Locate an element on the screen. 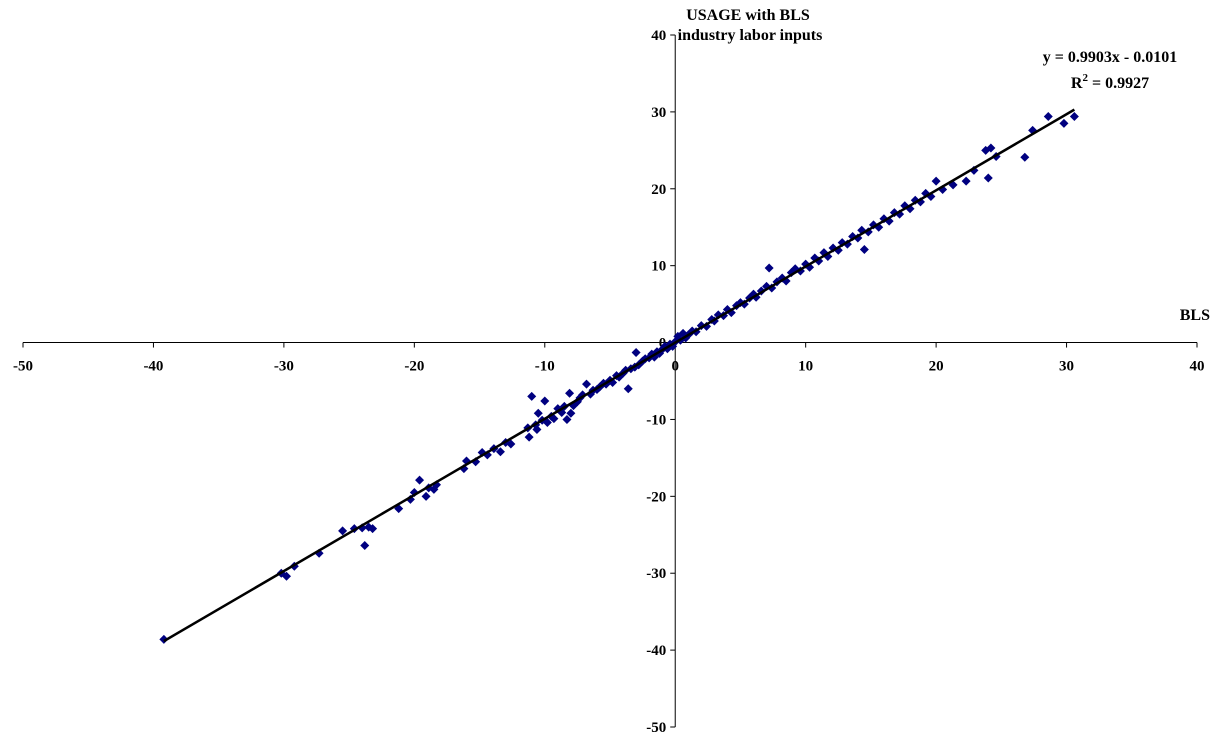 This screenshot has height=735, width=1214. x-axis-title: BLS is located at coordinates (1195, 315).